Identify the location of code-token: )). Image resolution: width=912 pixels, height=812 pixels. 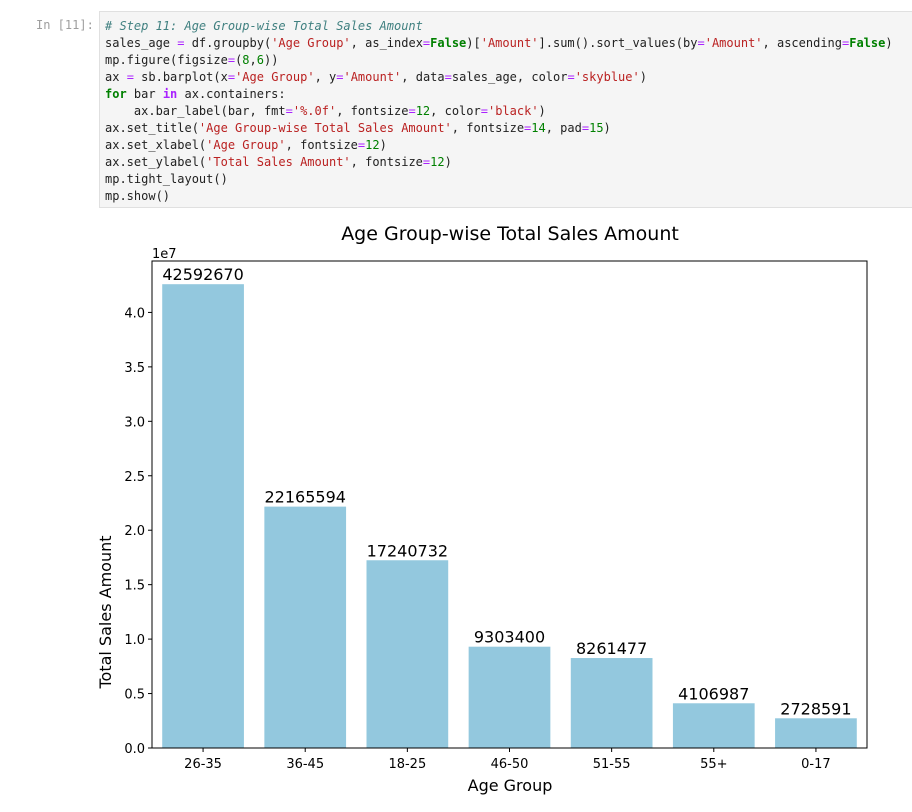
(271, 60).